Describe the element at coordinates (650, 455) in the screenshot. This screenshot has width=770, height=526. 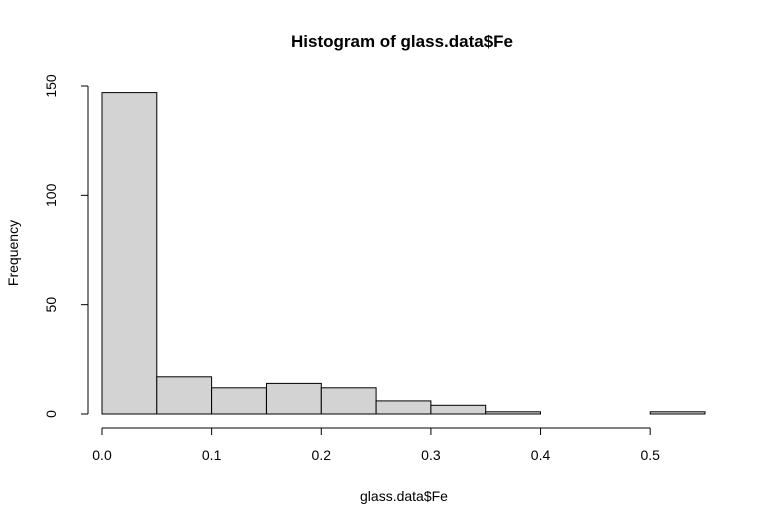
I see `x-tick-label-5: 0.5` at that location.